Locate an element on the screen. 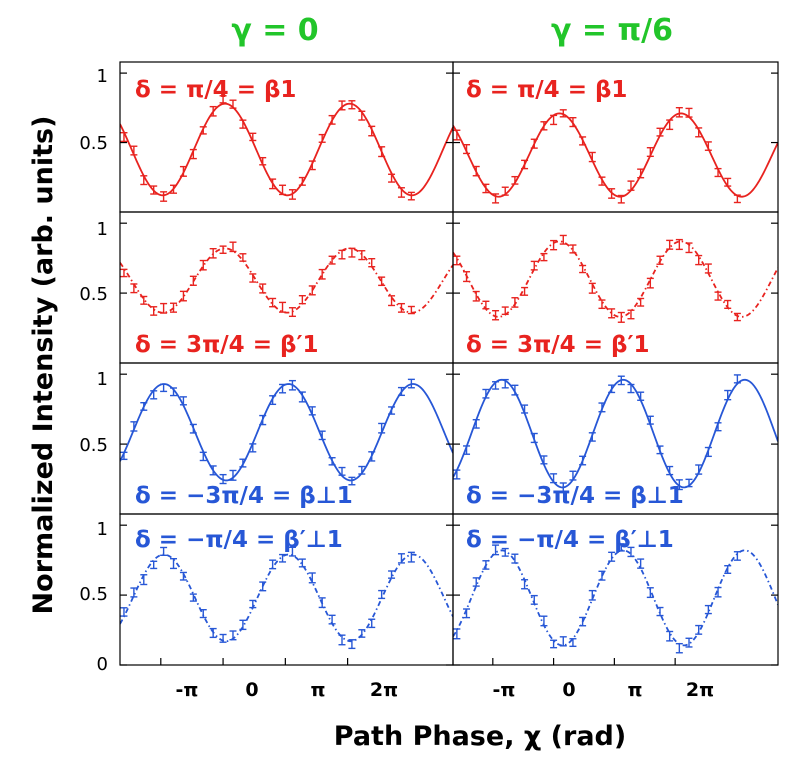 This screenshot has height=757, width=795. panel-r2-c1 is located at coordinates (286, 279).